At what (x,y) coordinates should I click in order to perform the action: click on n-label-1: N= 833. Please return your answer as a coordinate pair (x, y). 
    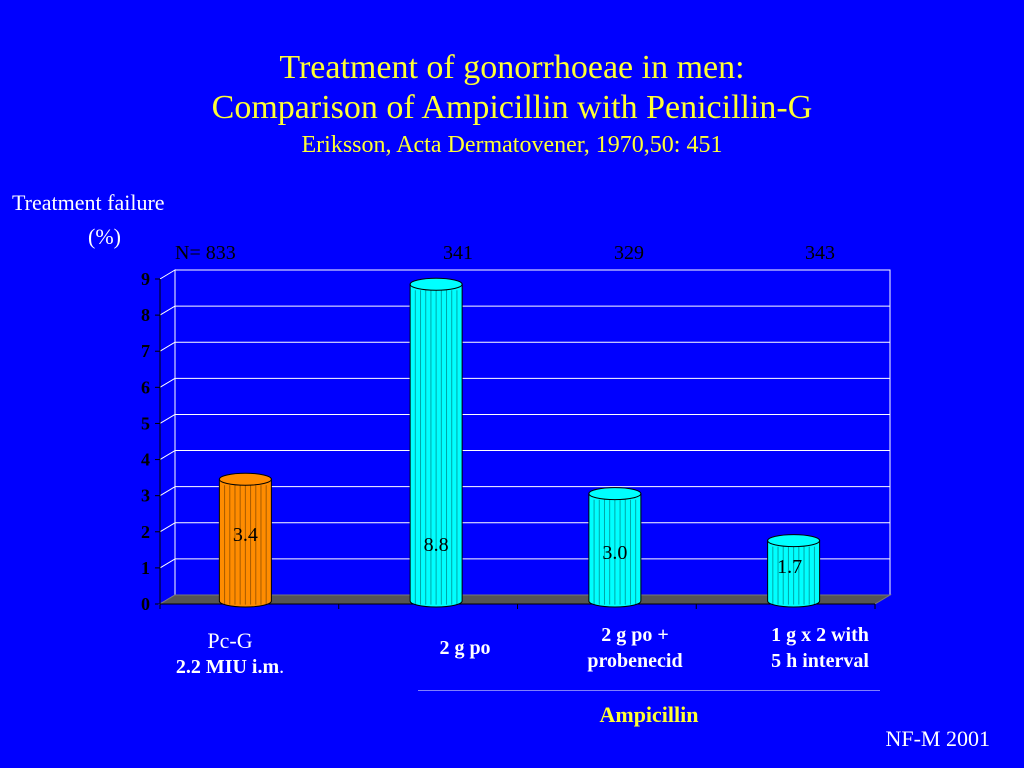
    Looking at the image, I should click on (205, 253).